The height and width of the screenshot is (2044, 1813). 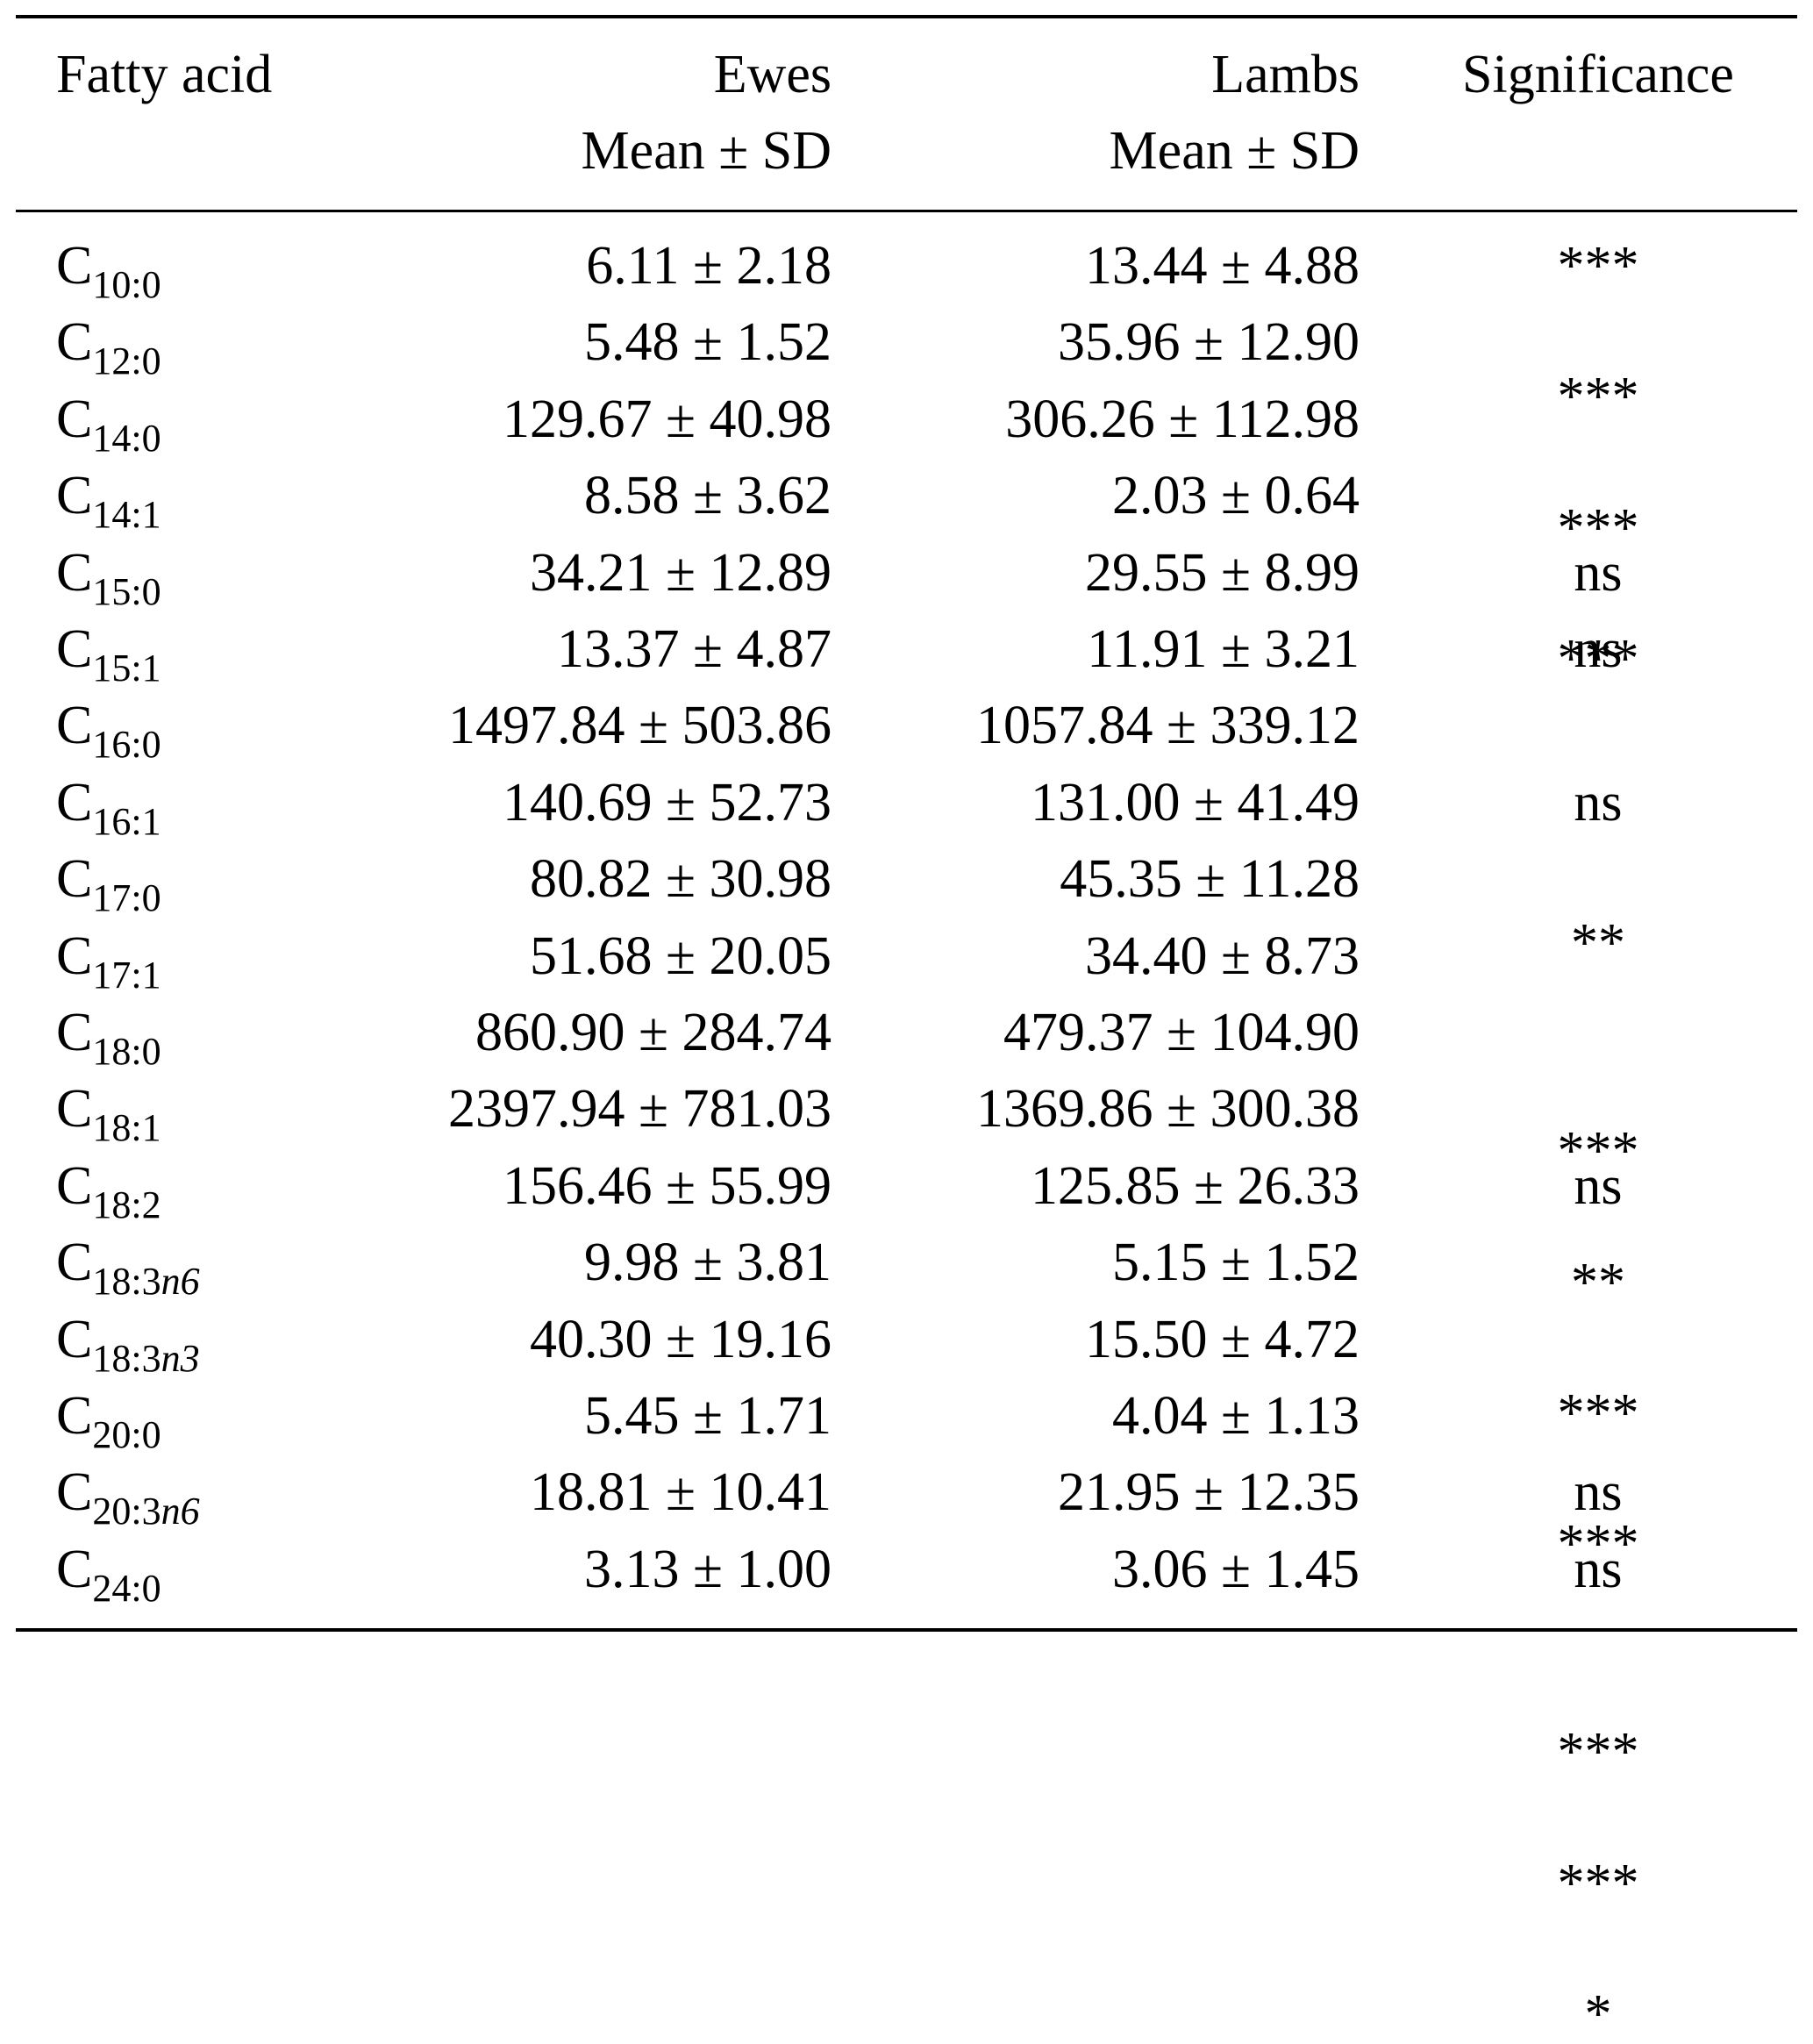 I want to click on fatty-acid-label: C14:1, so click(x=108, y=495).